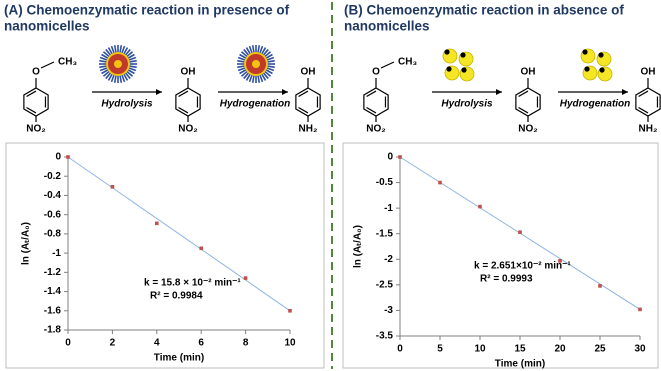 This screenshot has width=661, height=371. Describe the element at coordinates (600, 349) in the screenshot. I see `x-tick-label: 25` at that location.